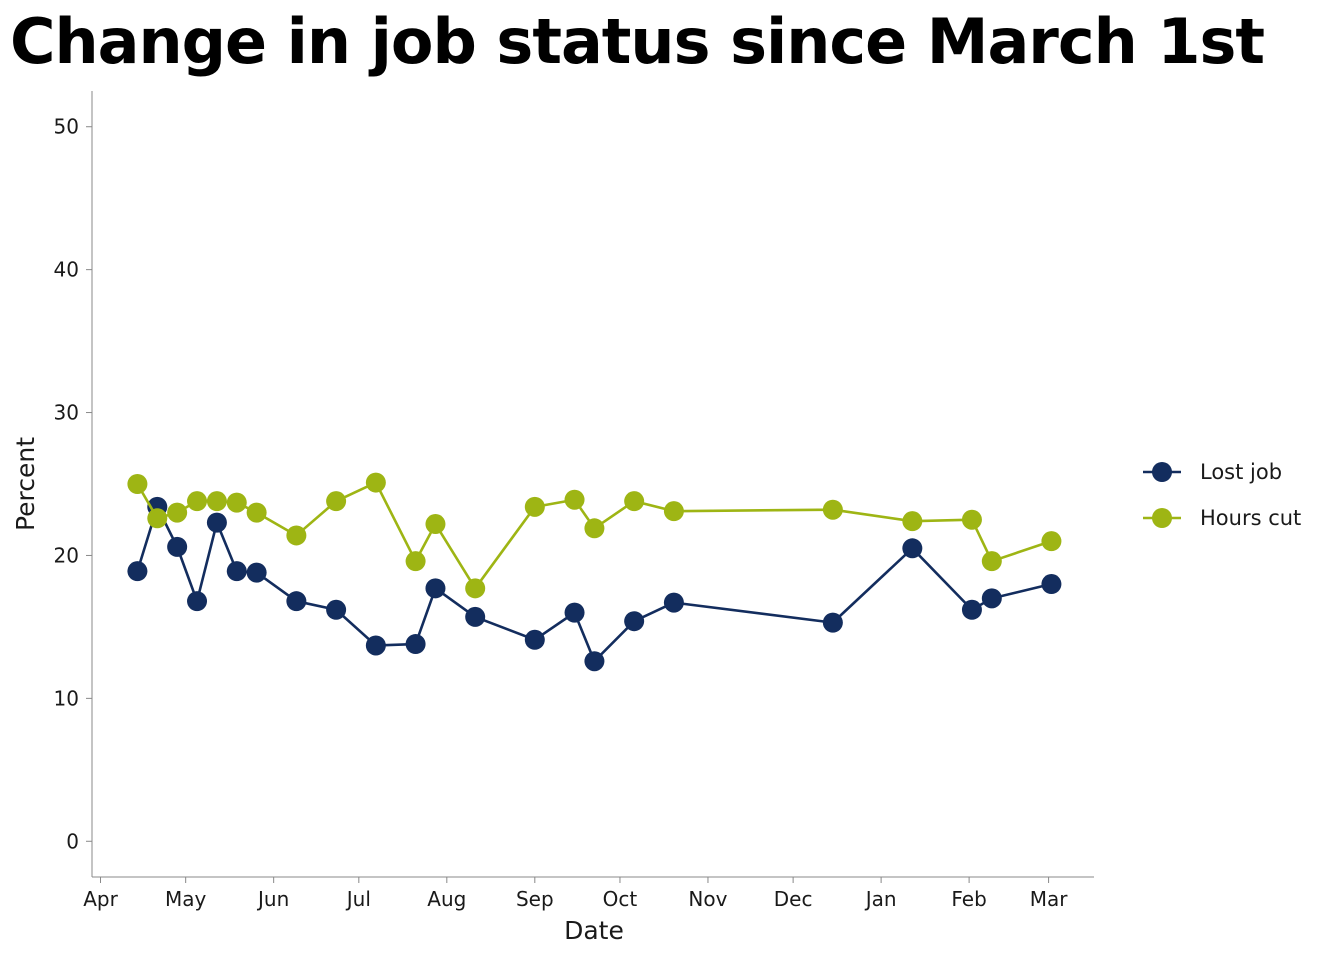 The image size is (1344, 960). Describe the element at coordinates (1250, 518) in the screenshot. I see `legend-label: Hours cut` at that location.